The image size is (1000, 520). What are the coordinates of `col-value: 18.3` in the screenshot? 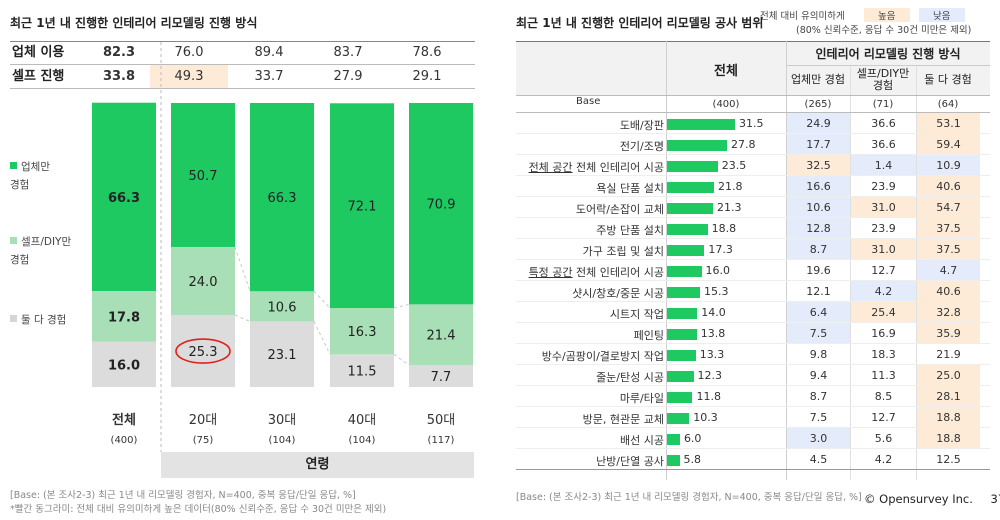 It's located at (883, 354).